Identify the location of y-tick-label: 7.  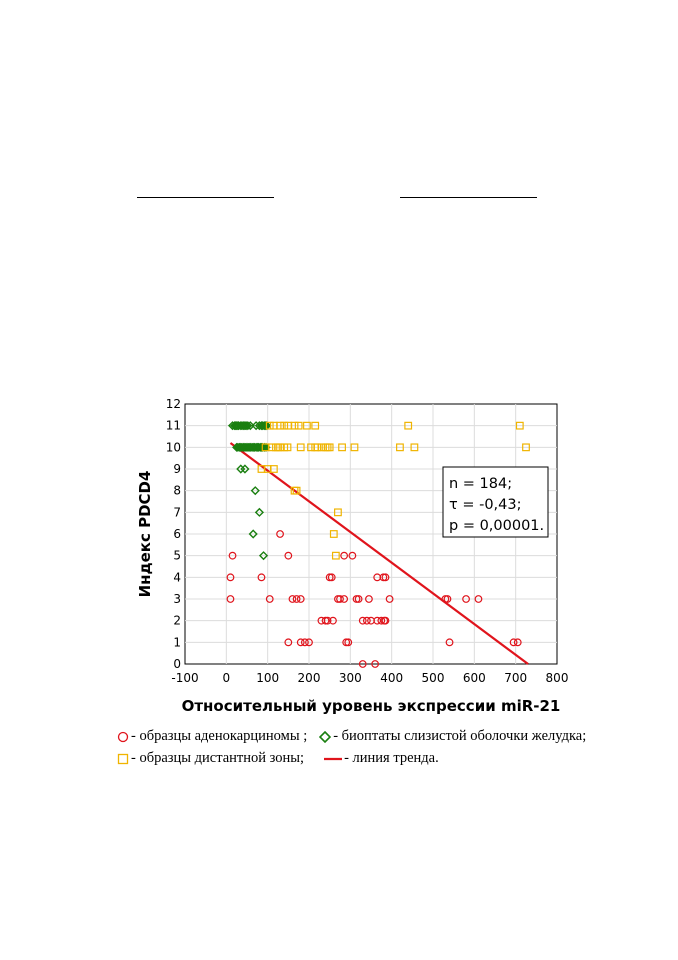
(177, 512).